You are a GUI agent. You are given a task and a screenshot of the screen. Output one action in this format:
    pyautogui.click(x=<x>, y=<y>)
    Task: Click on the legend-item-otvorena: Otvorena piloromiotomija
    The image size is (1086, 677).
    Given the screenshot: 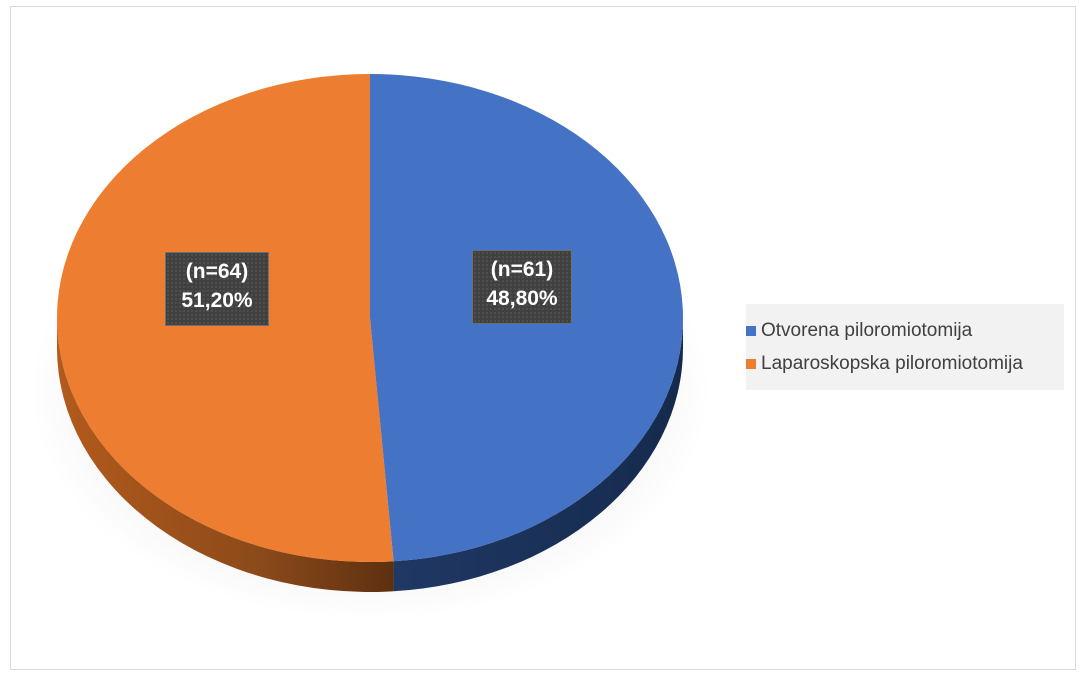 What is the action you would take?
    pyautogui.click(x=905, y=330)
    